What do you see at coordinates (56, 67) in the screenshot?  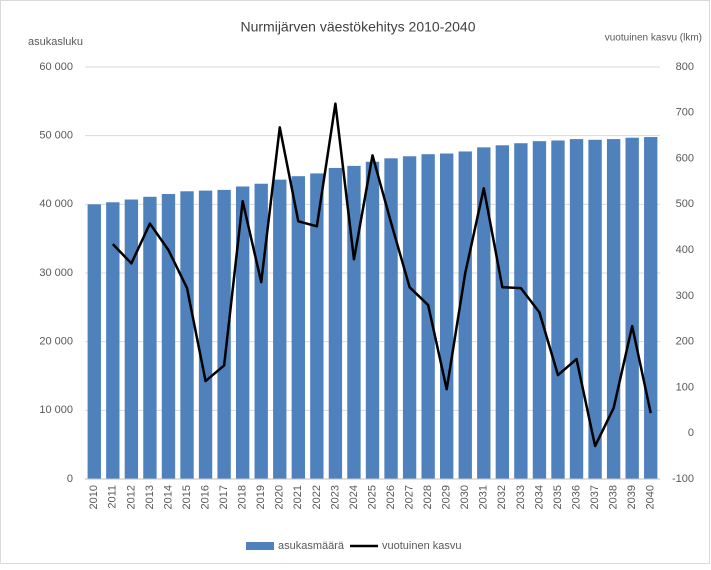 I see `y-tick-label: 60 000` at bounding box center [56, 67].